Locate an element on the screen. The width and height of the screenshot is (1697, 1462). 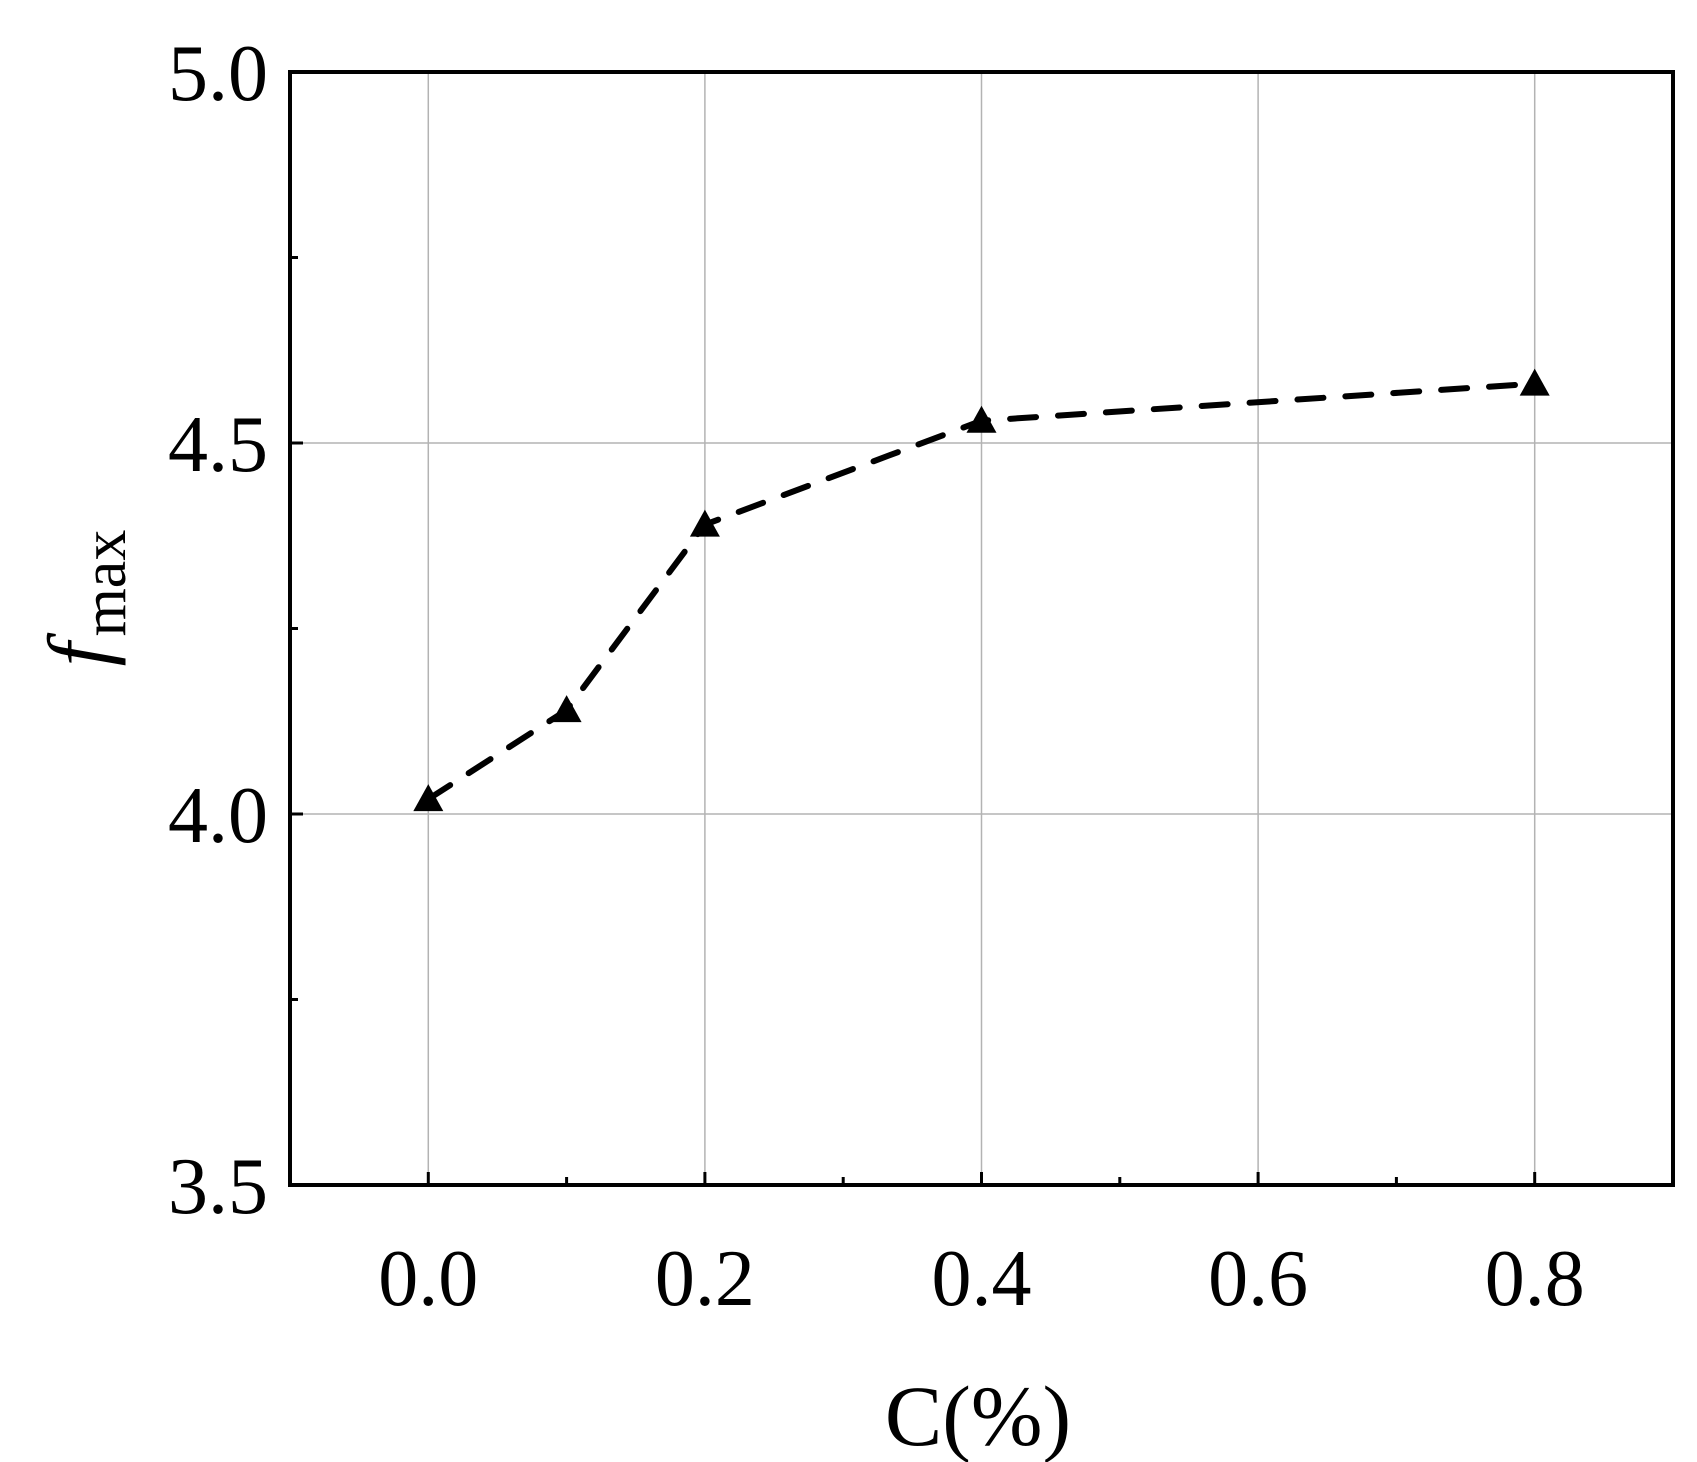
svg-text: fmax is located at coordinates (84, 598).